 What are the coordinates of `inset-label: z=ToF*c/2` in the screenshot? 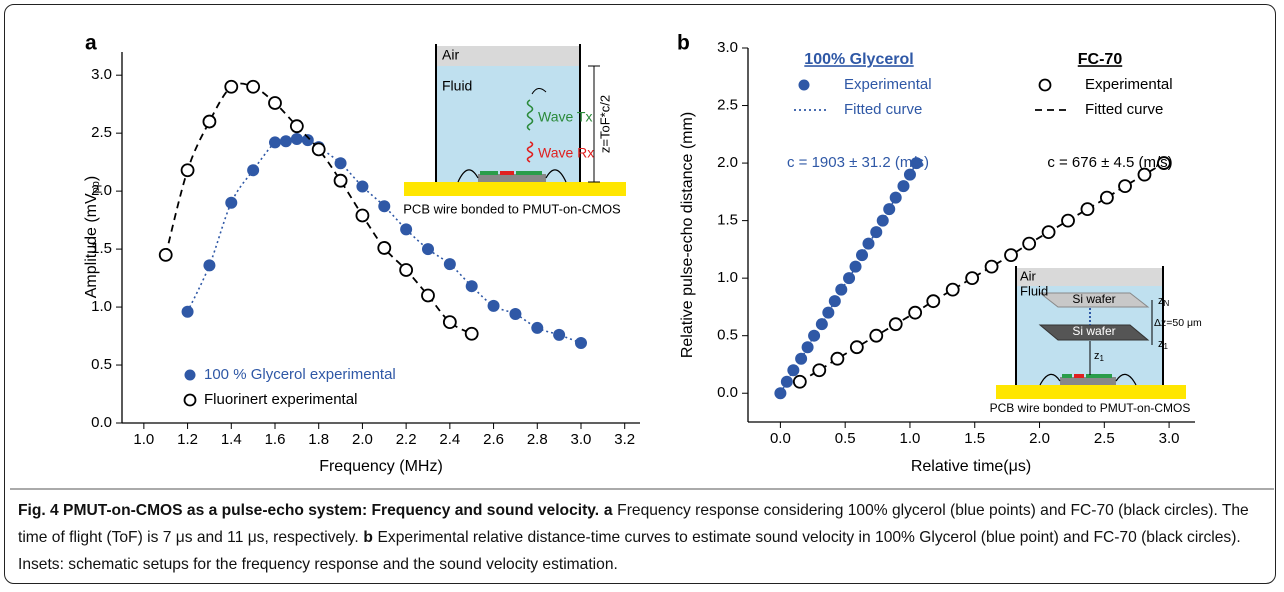 It's located at (604, 124).